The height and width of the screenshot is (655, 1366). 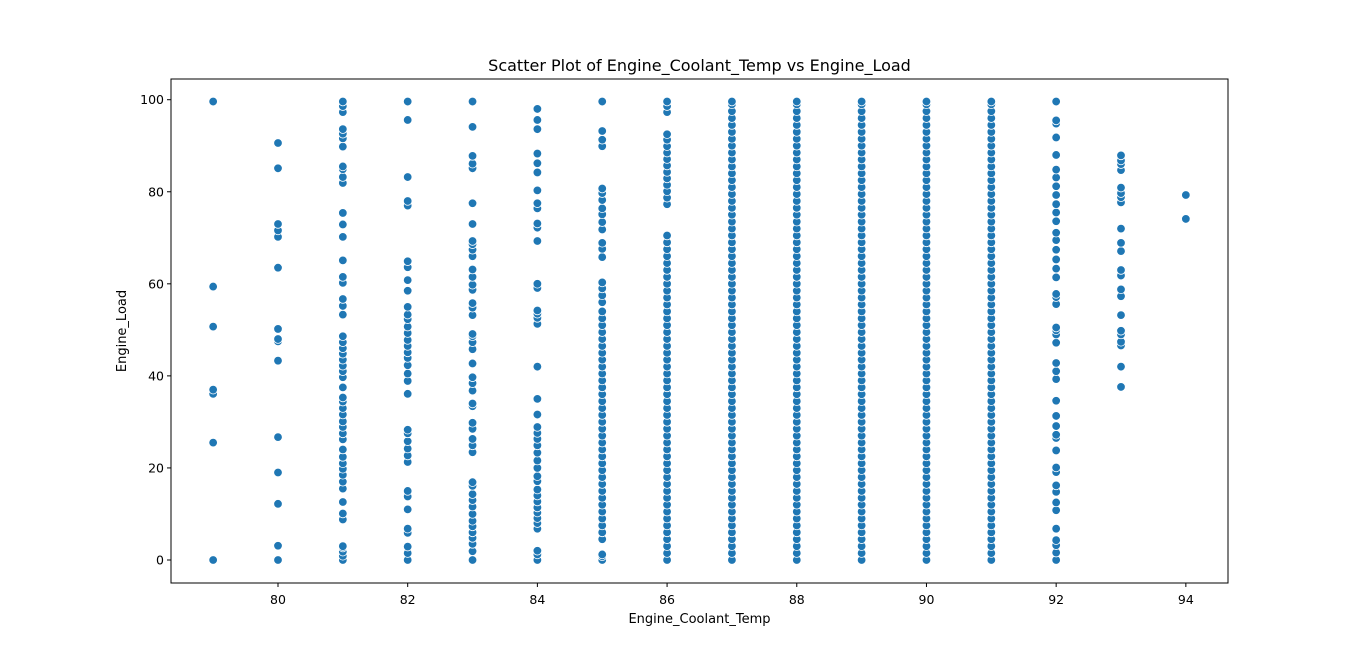 What do you see at coordinates (152, 99) in the screenshot?
I see `y-tick-label: 100` at bounding box center [152, 99].